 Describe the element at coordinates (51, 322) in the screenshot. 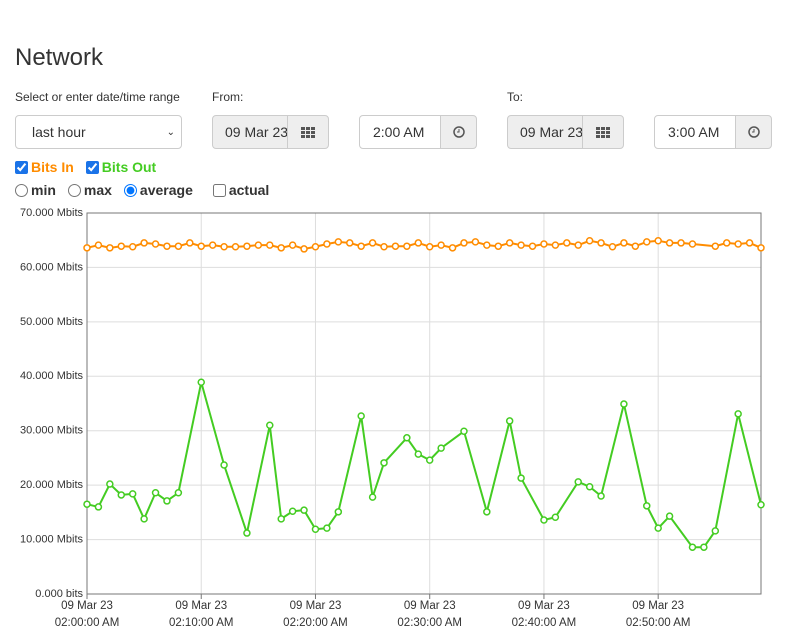

I see `y-tick-label: 50.000 Mbits` at that location.